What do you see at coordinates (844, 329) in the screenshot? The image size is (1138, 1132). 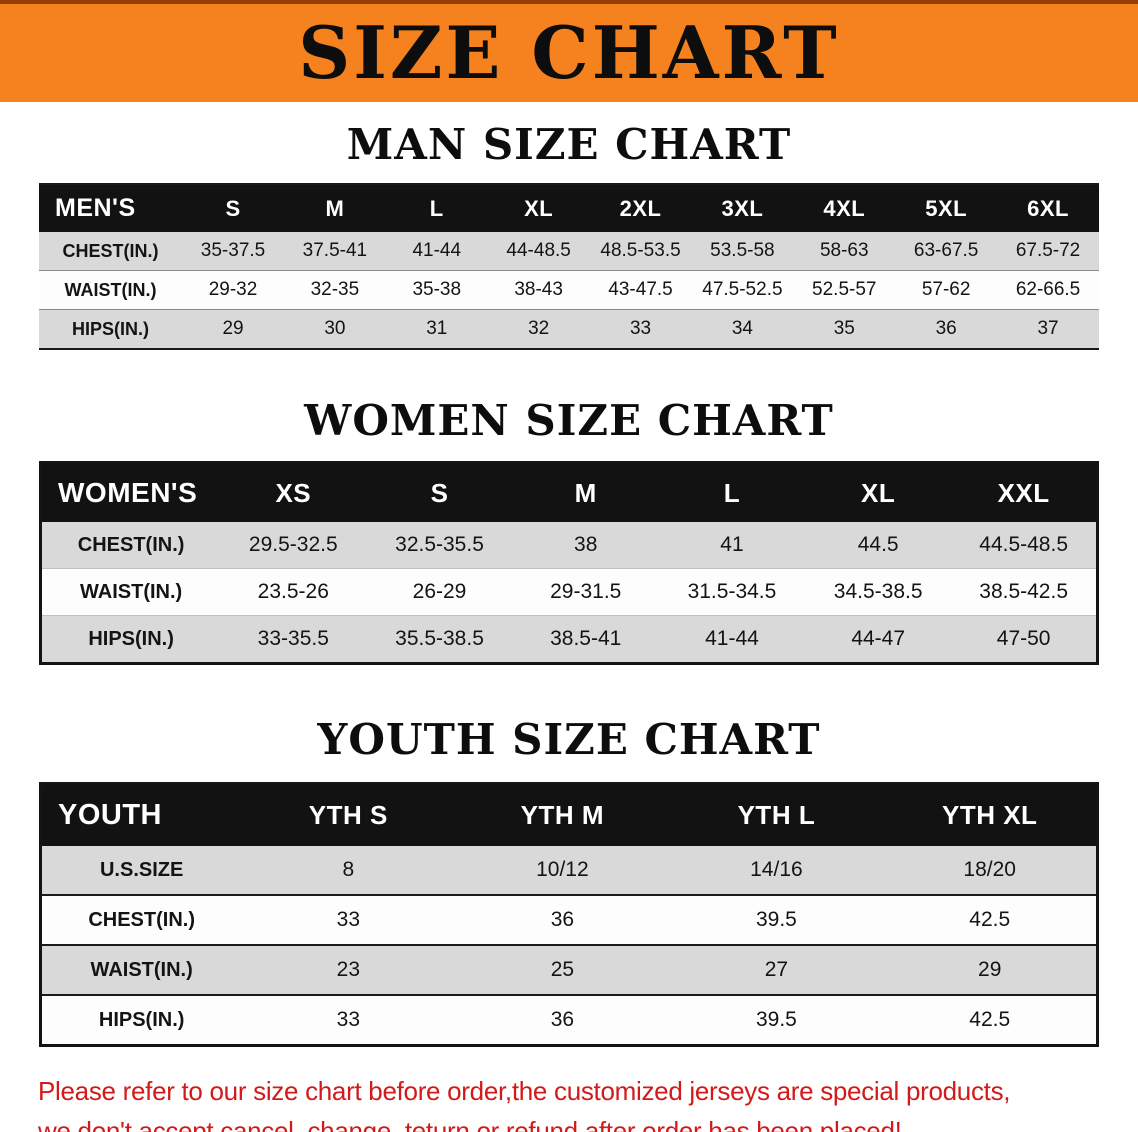 I see `size-value-cell: 35` at bounding box center [844, 329].